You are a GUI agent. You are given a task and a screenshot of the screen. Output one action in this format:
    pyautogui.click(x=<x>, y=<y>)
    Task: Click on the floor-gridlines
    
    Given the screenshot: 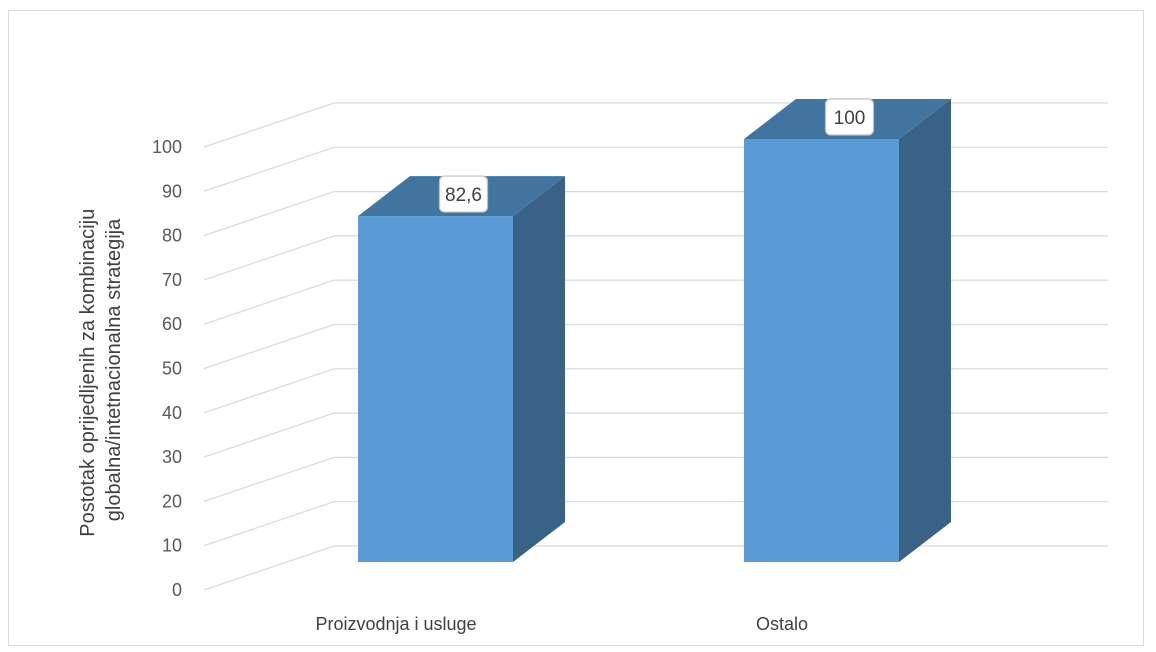 What is the action you would take?
    pyautogui.click(x=269, y=346)
    